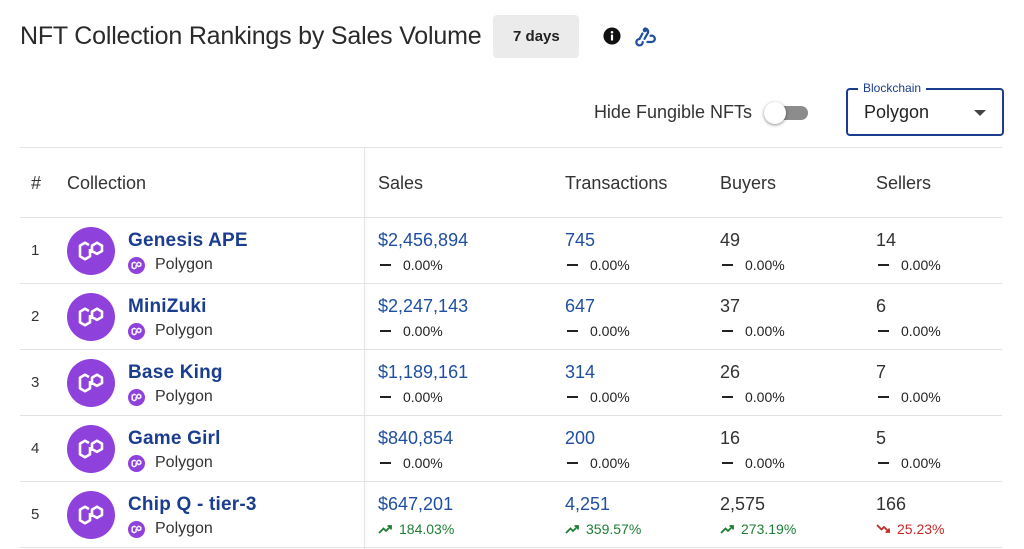 This screenshot has height=549, width=1024. I want to click on transactions-cell: 745 0.00%, so click(597, 252).